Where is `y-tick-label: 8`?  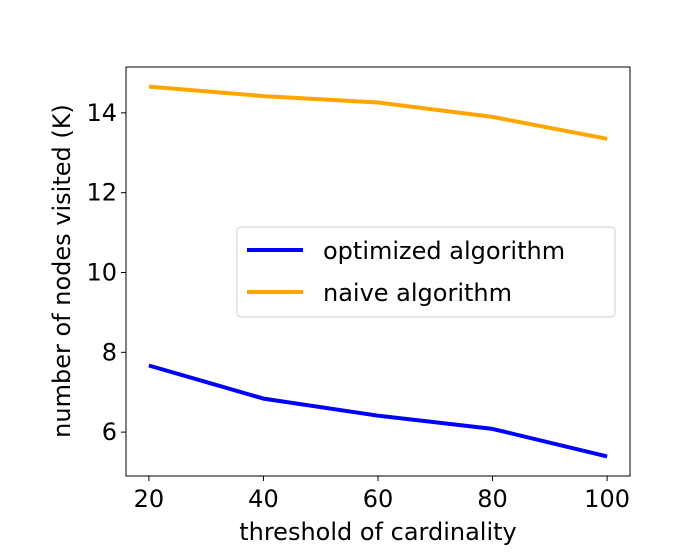
y-tick-label: 8 is located at coordinates (109, 352).